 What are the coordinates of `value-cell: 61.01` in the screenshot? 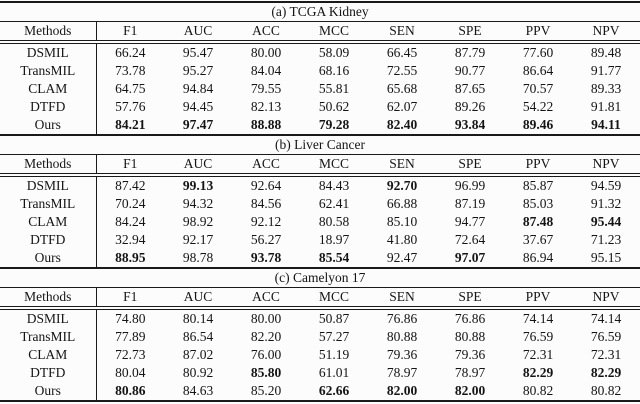 It's located at (334, 372).